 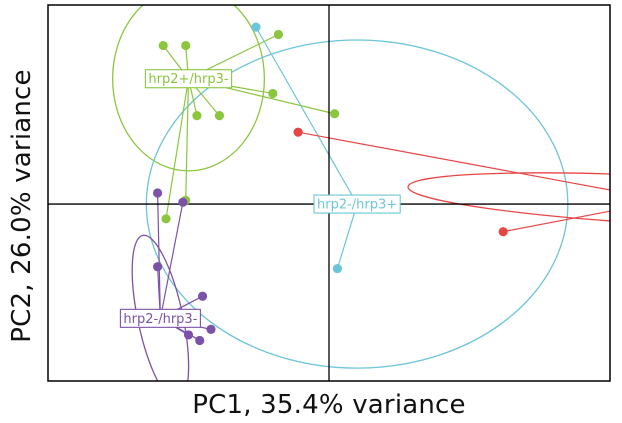 I want to click on x-axis-label: PC1, 35.4% variance, so click(x=329, y=405).